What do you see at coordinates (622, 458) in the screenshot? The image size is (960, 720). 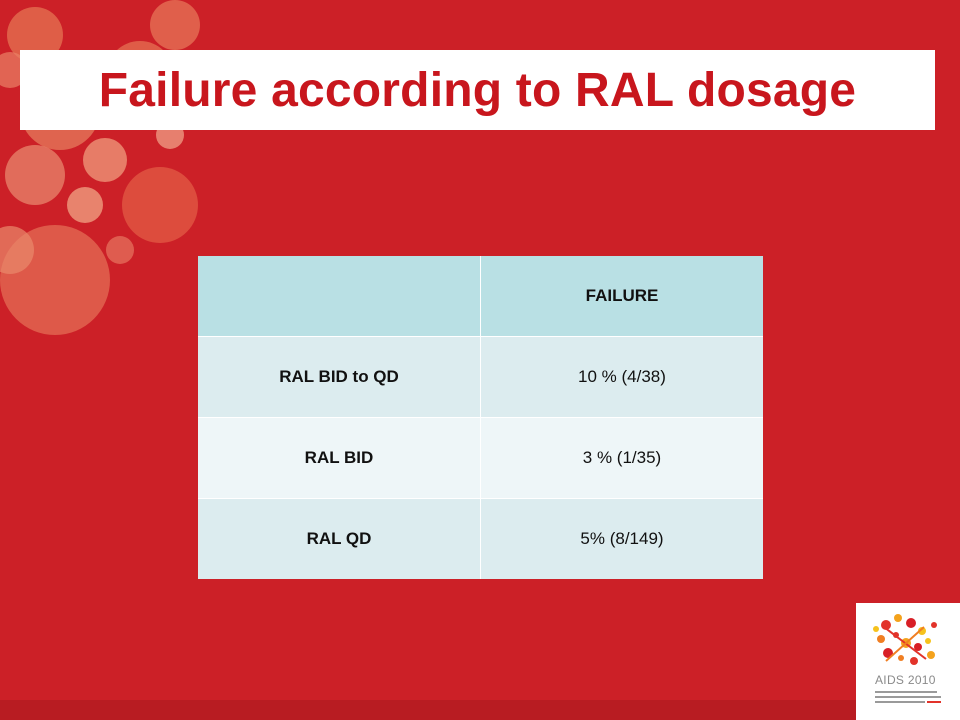 I see `row-value: 3 % (1/35)` at bounding box center [622, 458].